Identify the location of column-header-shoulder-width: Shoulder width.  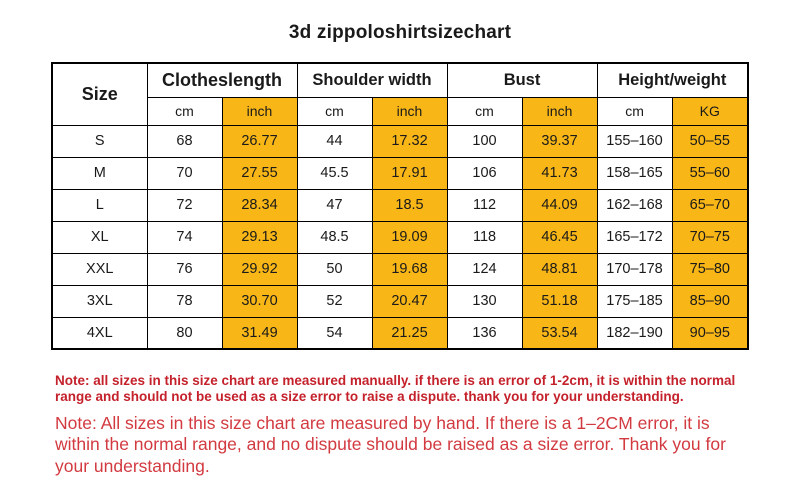
(372, 80).